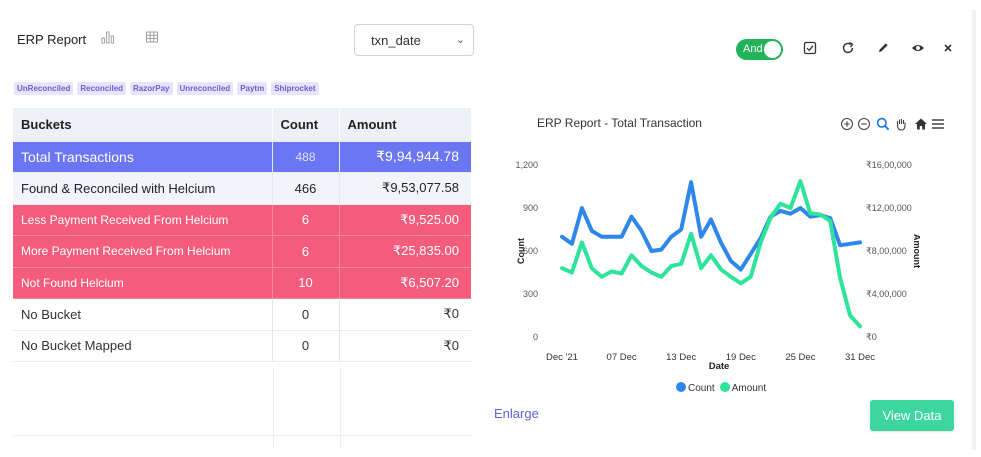 The height and width of the screenshot is (457, 981). What do you see at coordinates (719, 366) in the screenshot?
I see `x-axis-label: Date` at bounding box center [719, 366].